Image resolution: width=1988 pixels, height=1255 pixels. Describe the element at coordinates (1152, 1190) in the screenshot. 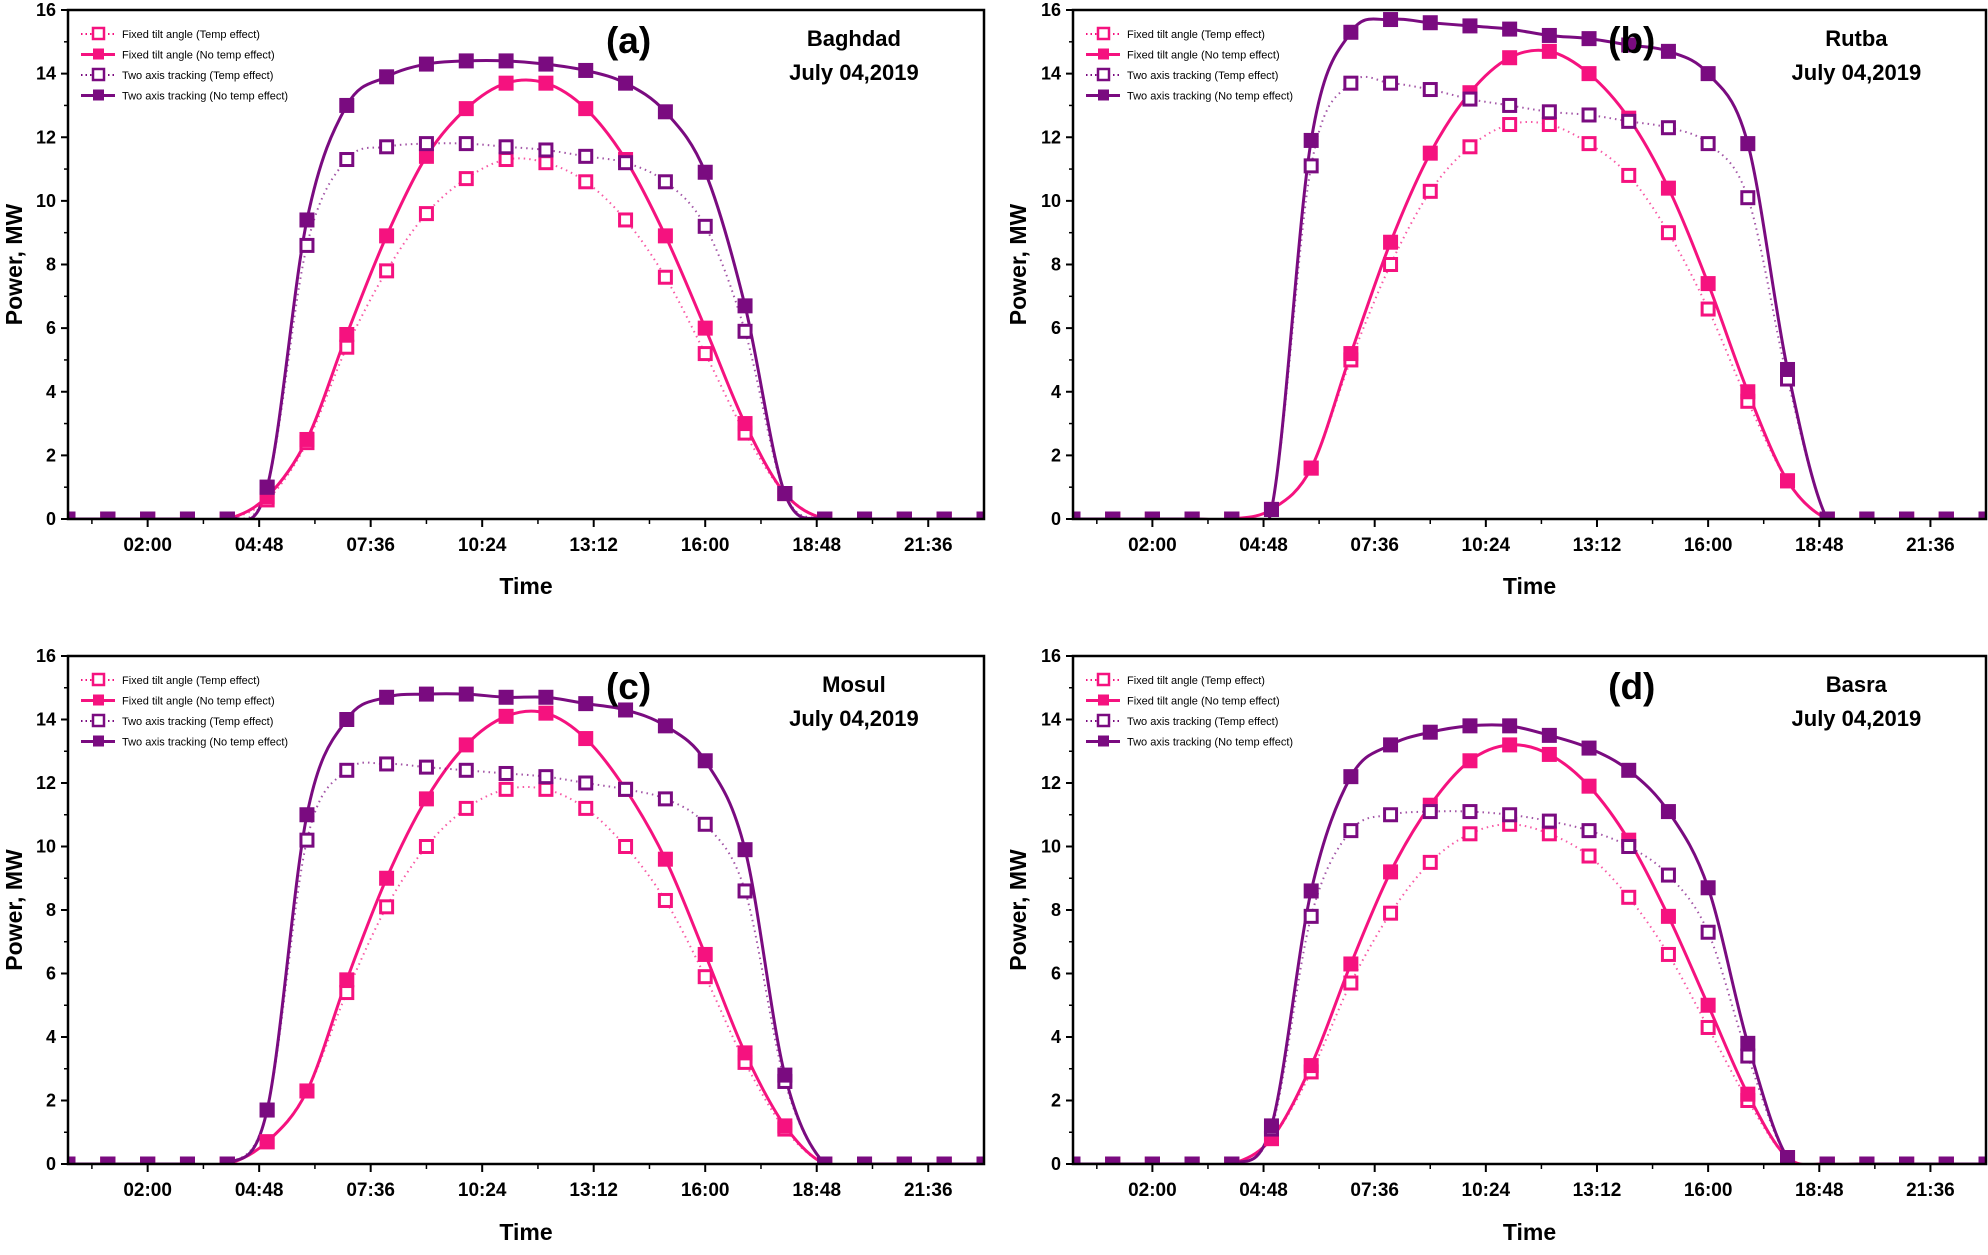

I see `x-tick-label: 02:00` at that location.